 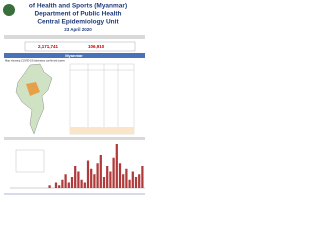 I want to click on section-title: Myanmar, so click(x=74, y=55).